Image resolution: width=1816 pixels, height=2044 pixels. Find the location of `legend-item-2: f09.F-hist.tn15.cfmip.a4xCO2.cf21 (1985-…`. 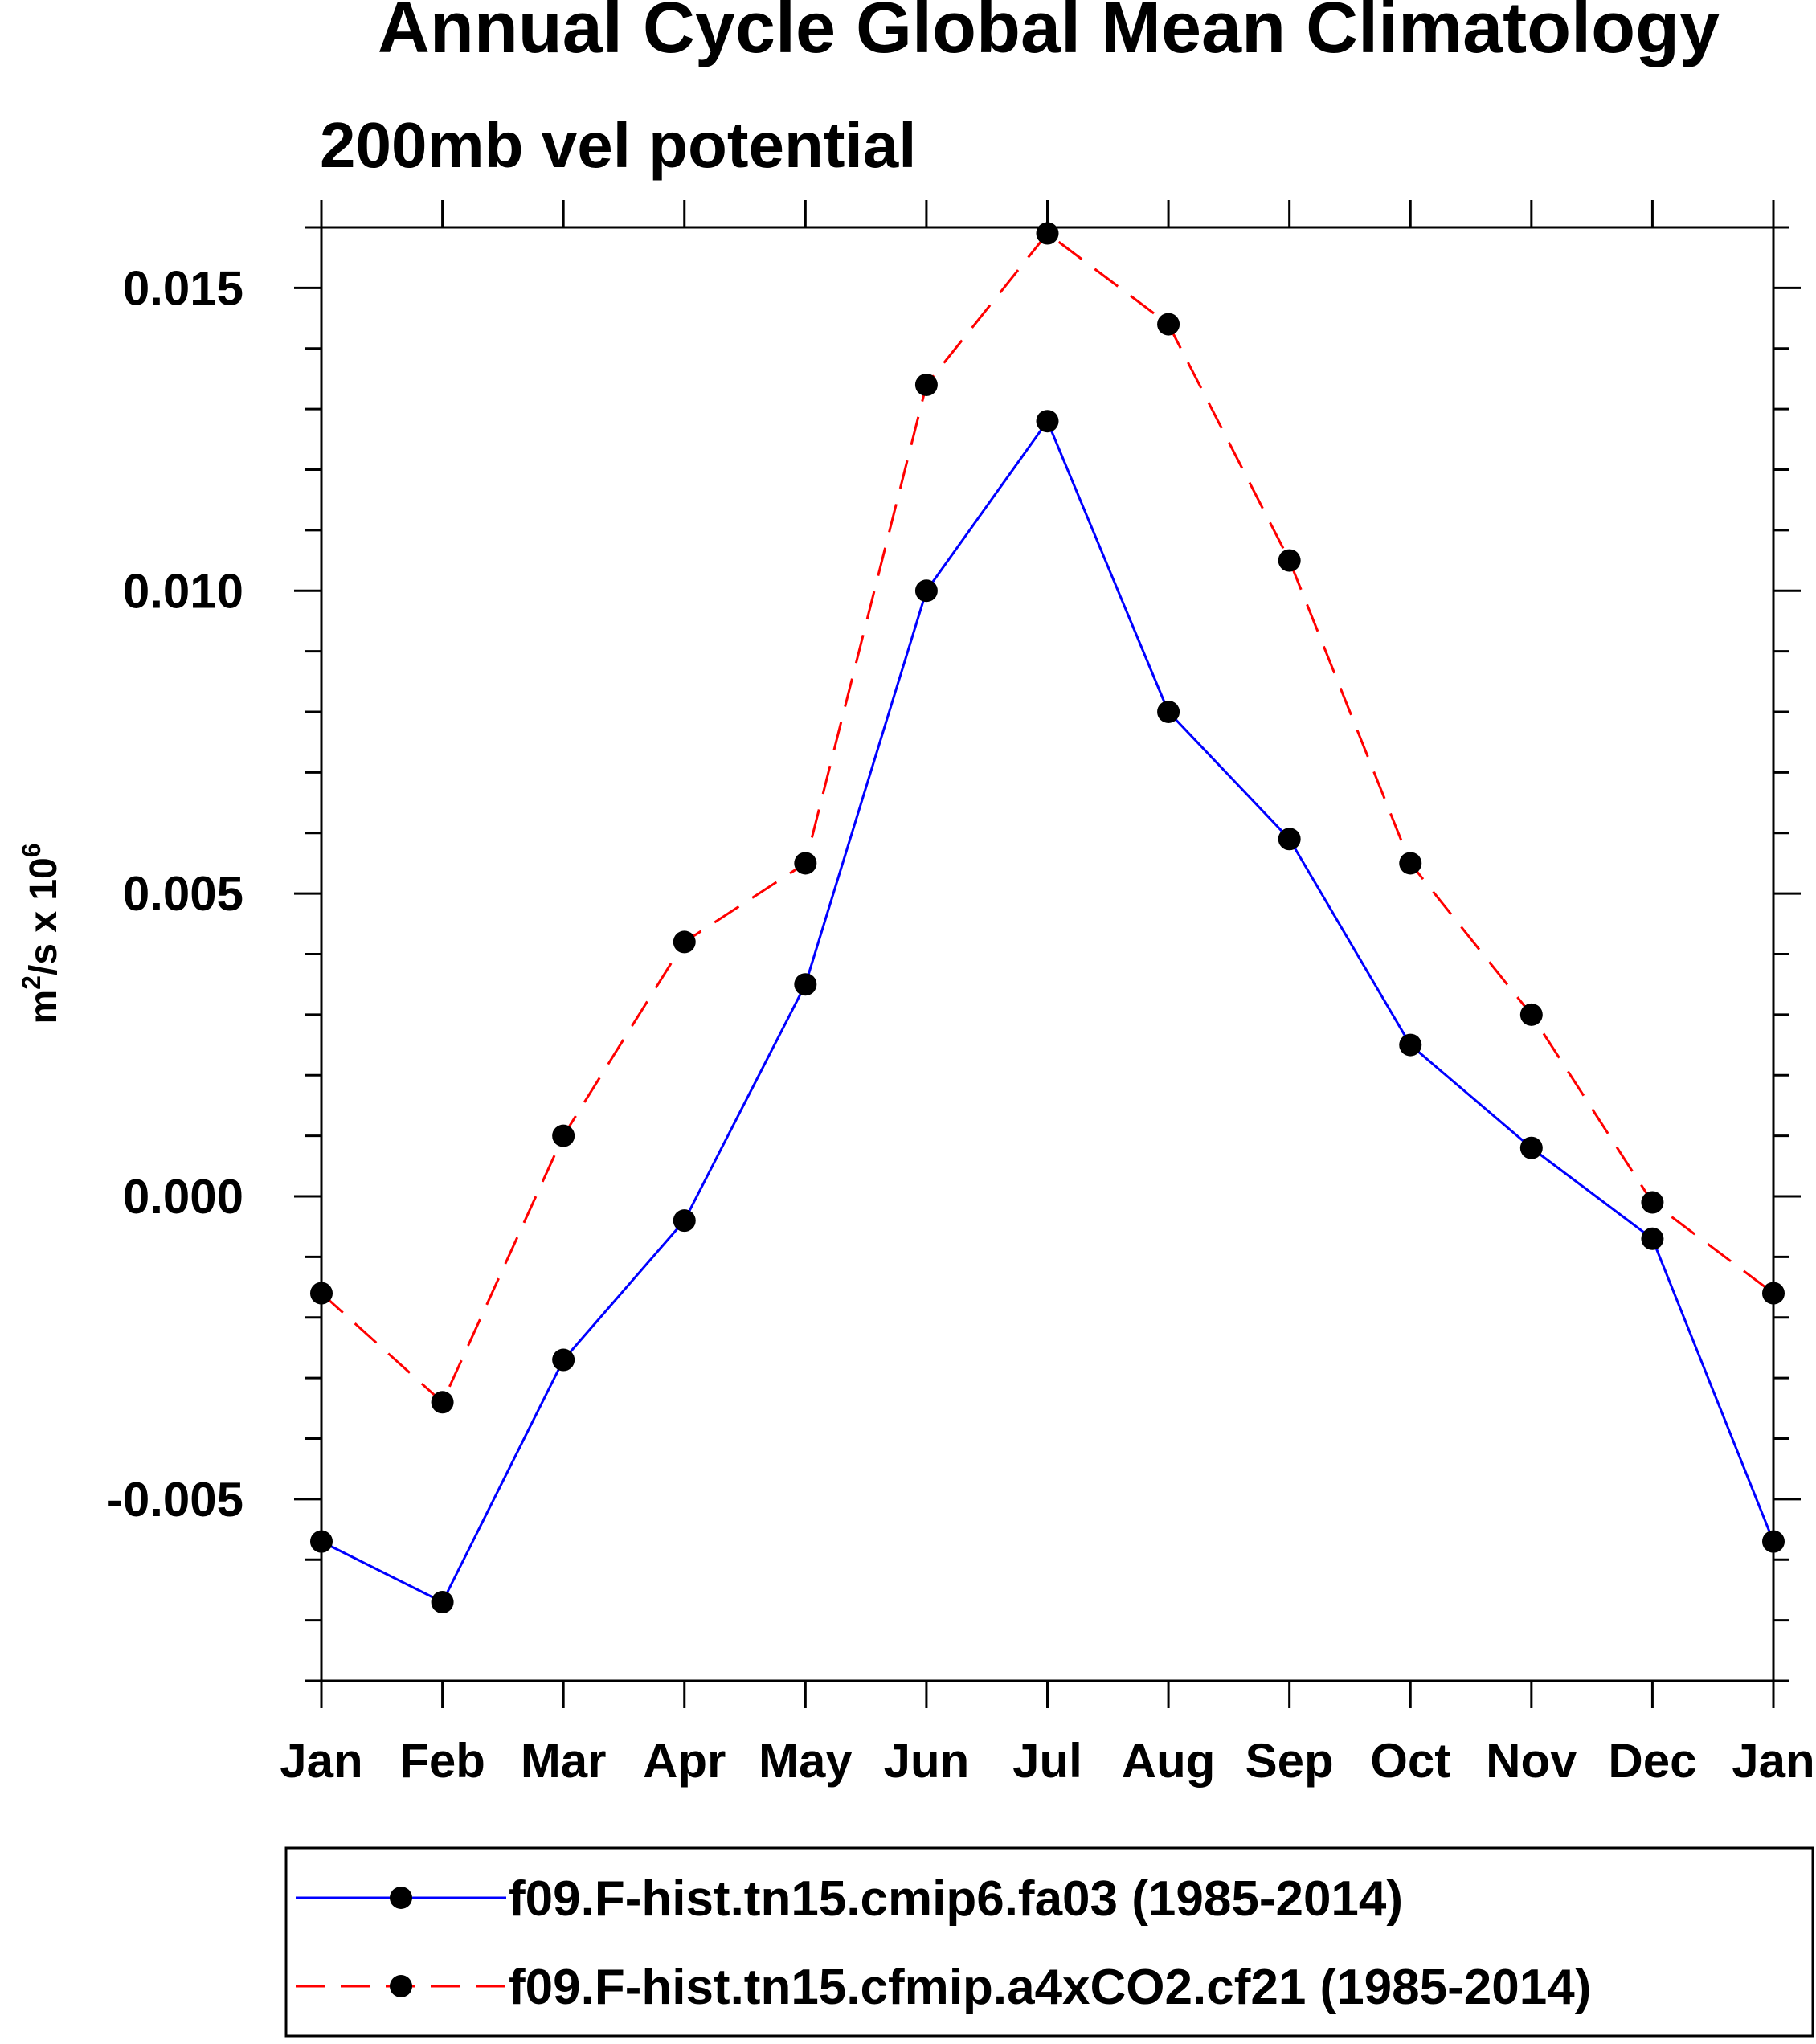

legend-item-2: f09.F-hist.tn15.cfmip.a4xCO2.cf21 (1985-… is located at coordinates (943, 1987).